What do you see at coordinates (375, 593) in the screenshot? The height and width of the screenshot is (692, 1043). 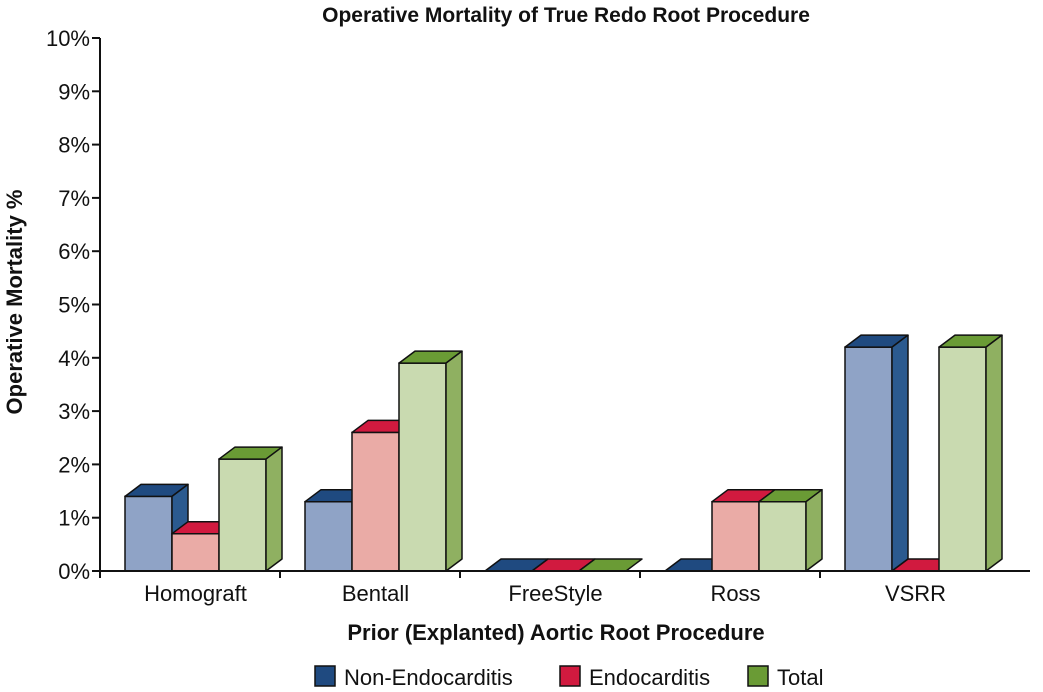 I see `x-tick-label: Bentall` at bounding box center [375, 593].